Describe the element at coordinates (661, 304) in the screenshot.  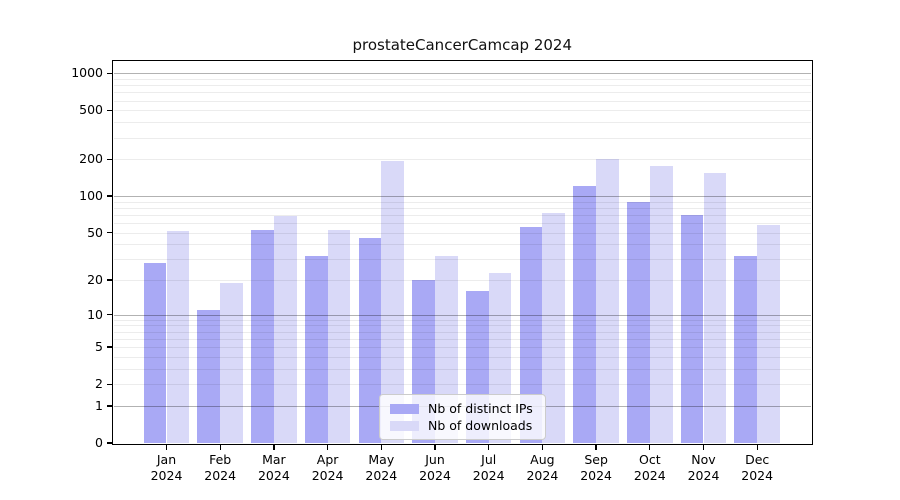
I see `bar-downloads-Oct` at that location.